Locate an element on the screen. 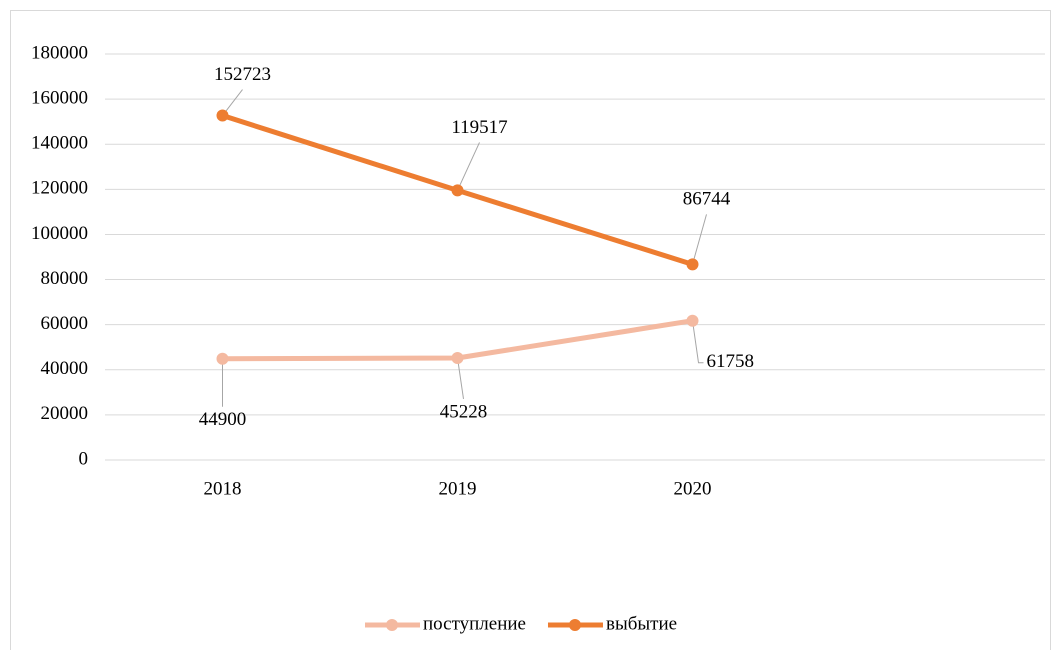 Image resolution: width=1057 pixels, height=655 pixels. y-tick-label: 120000 is located at coordinates (59, 188).